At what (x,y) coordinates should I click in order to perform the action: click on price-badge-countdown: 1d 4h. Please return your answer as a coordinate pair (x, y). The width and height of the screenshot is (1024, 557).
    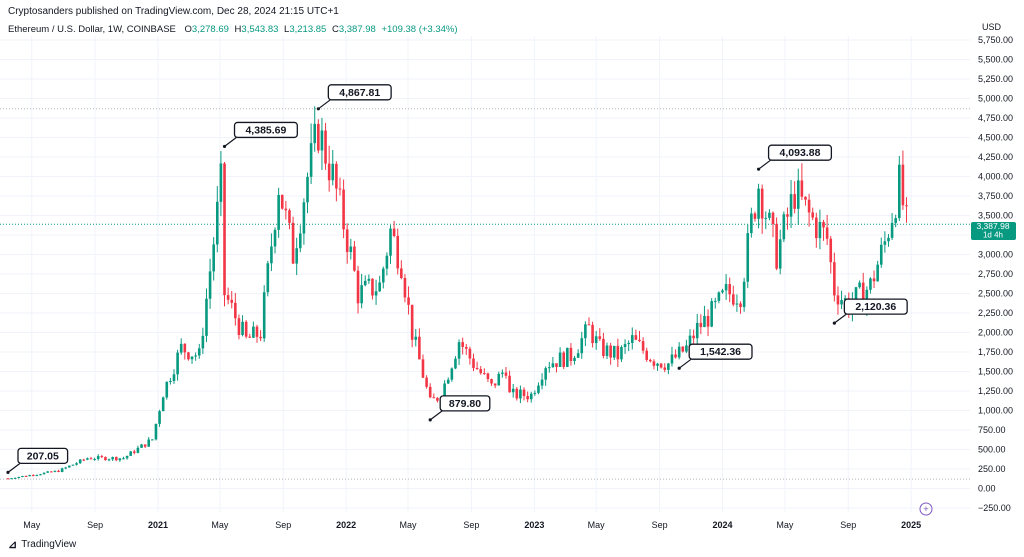
    Looking at the image, I should click on (993, 235).